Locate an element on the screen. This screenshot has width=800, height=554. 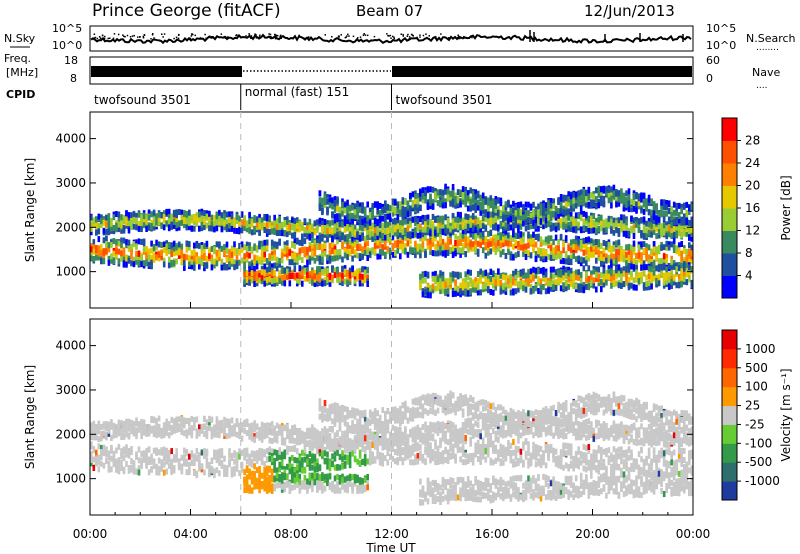
noise-panel: 10^5 10^0 10^5 10^0 is located at coordinates (394, 37).